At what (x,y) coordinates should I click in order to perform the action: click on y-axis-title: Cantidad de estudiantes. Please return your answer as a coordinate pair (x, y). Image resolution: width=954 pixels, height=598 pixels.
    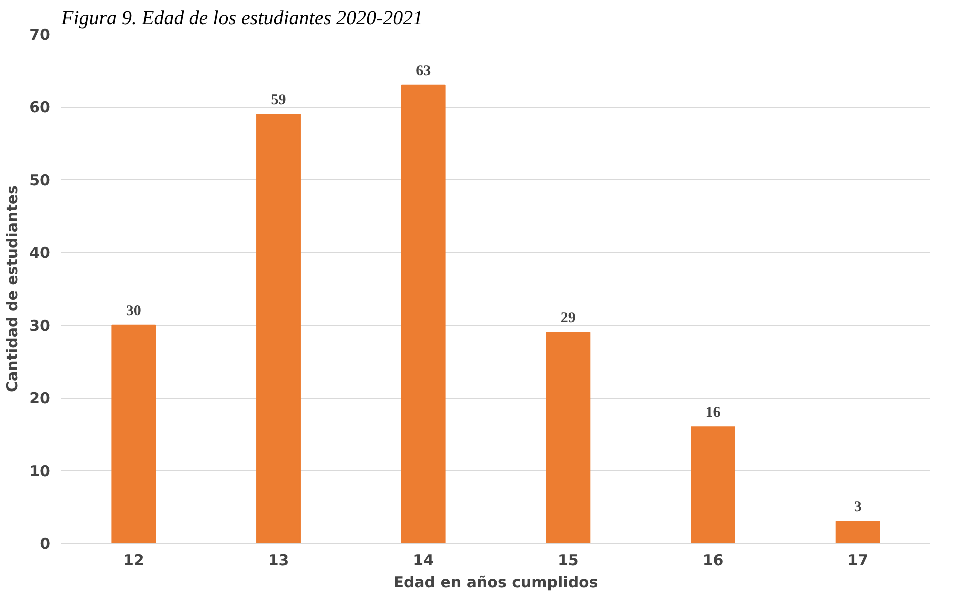
    Looking at the image, I should click on (13, 288).